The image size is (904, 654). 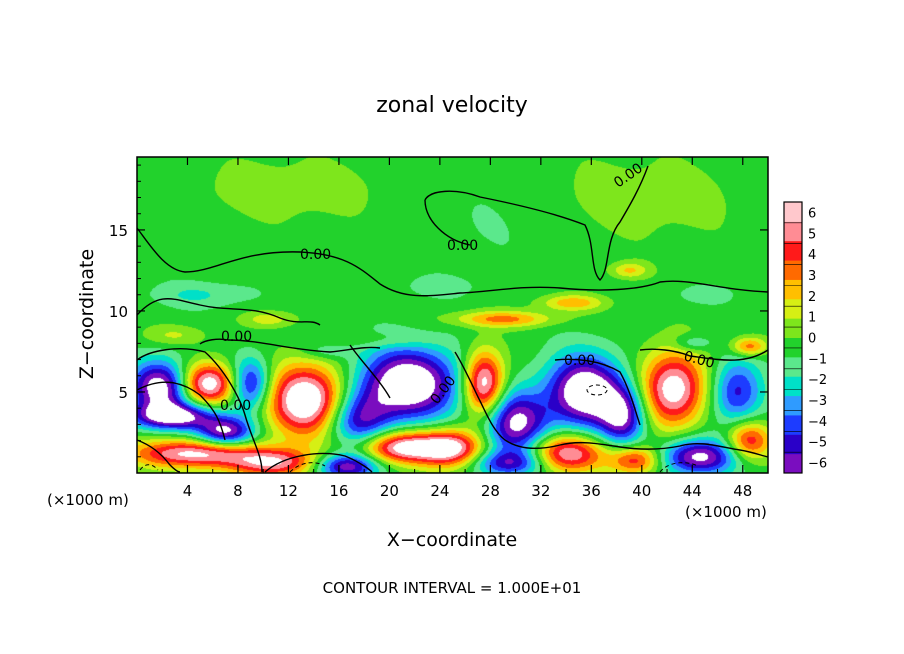 I want to click on contour-line-lower, so click(x=452, y=408).